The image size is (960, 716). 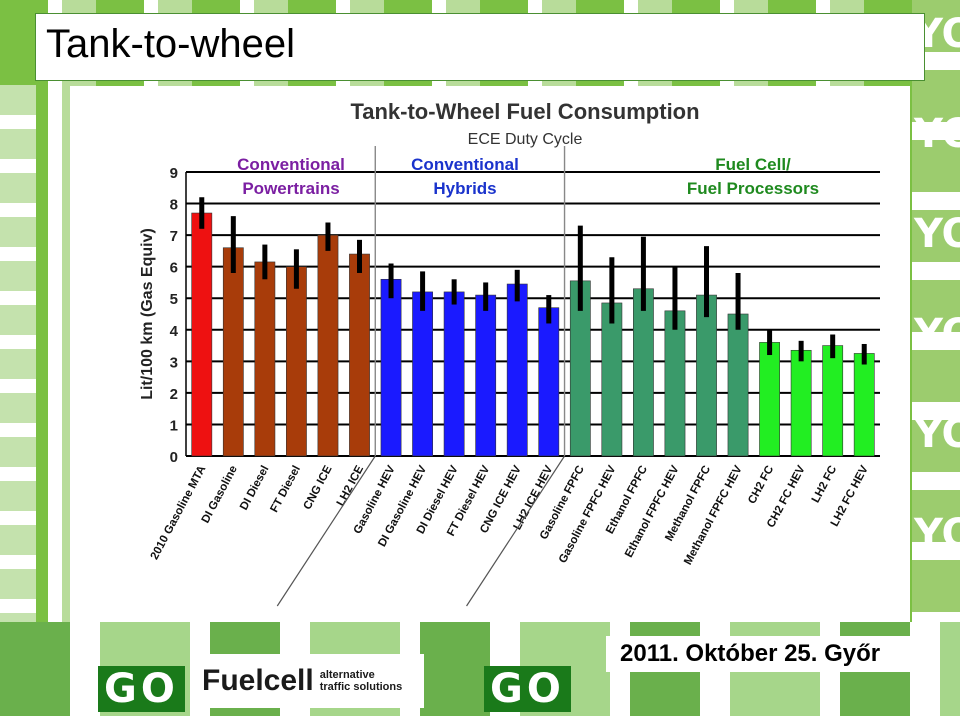 I want to click on background-right-strip: YO YO YO YO YO YO, so click(x=936, y=320).